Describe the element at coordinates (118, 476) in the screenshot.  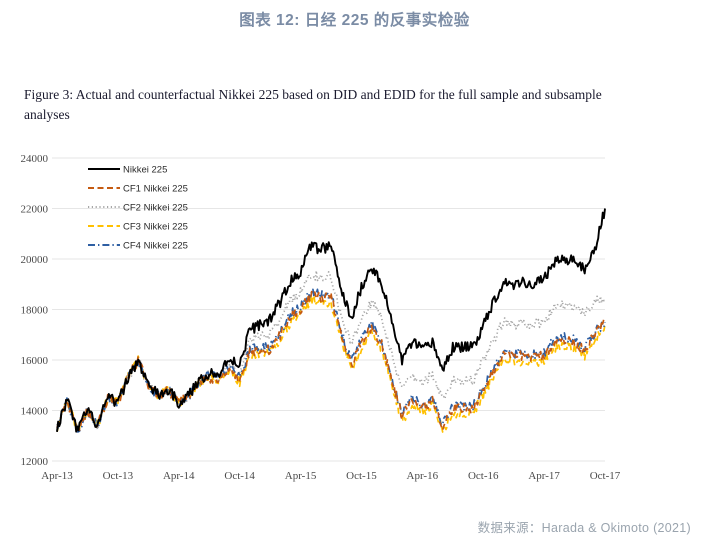
I see `x-axis-tick-label: Oct-13` at that location.